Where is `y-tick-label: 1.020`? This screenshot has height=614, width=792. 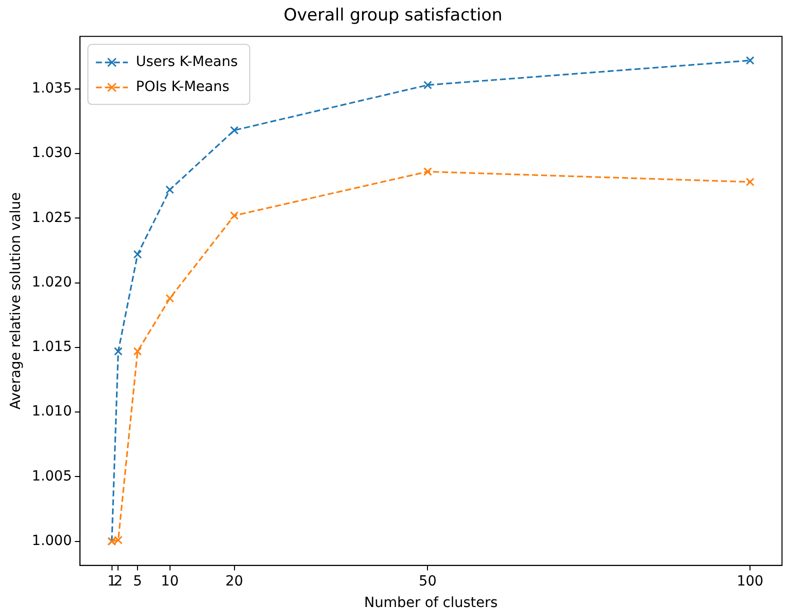 y-tick-label: 1.020 is located at coordinates (52, 282).